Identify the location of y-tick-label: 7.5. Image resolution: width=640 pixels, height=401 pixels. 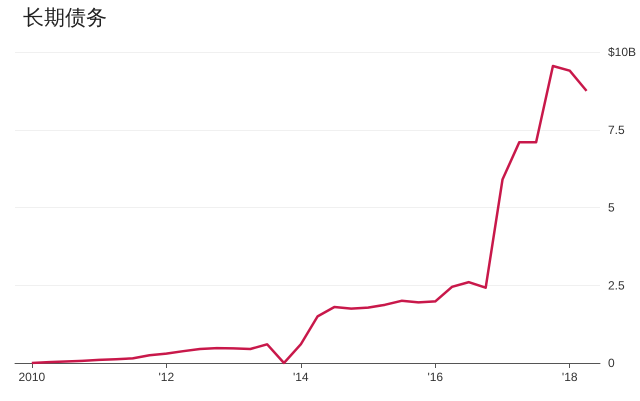
(617, 129).